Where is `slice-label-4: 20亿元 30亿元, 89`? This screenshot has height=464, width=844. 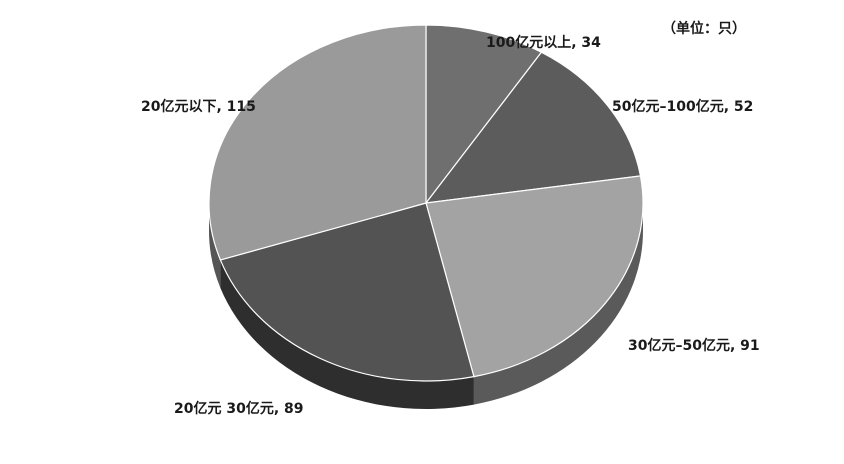 slice-label-4: 20亿元 30亿元, 89 is located at coordinates (239, 408).